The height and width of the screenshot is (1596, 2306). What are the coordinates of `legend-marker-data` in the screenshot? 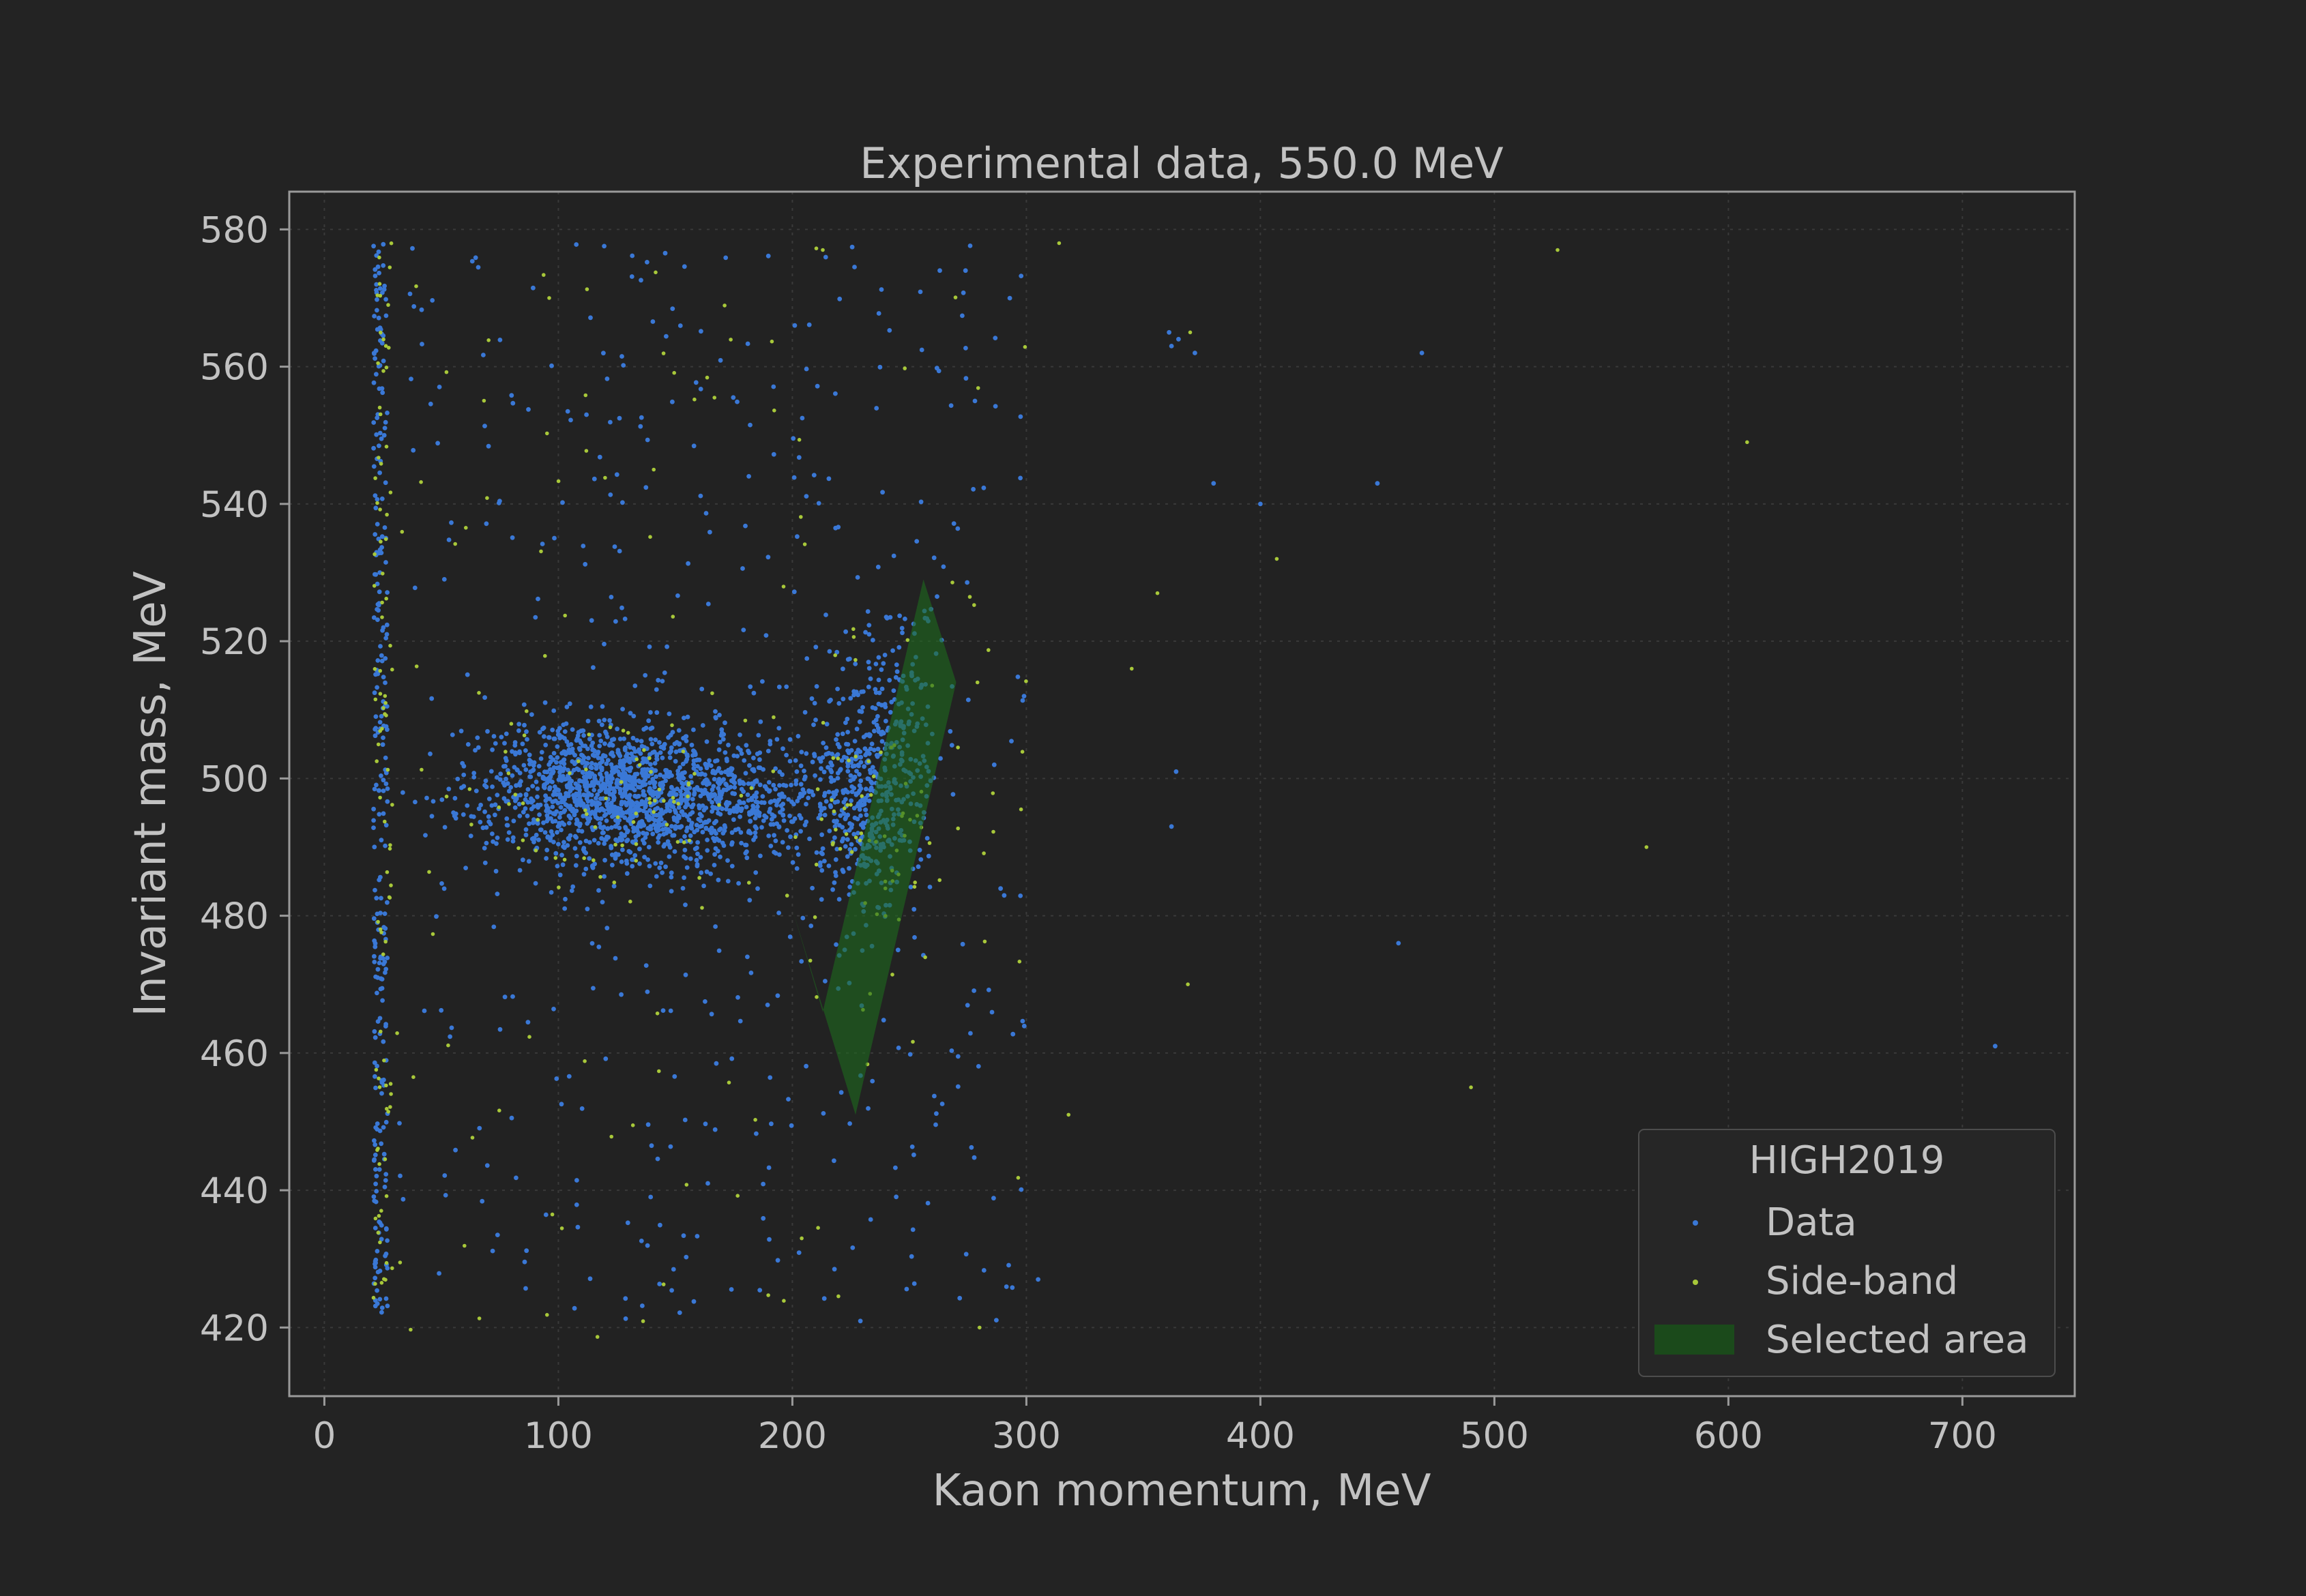 It's located at (1695, 1223).